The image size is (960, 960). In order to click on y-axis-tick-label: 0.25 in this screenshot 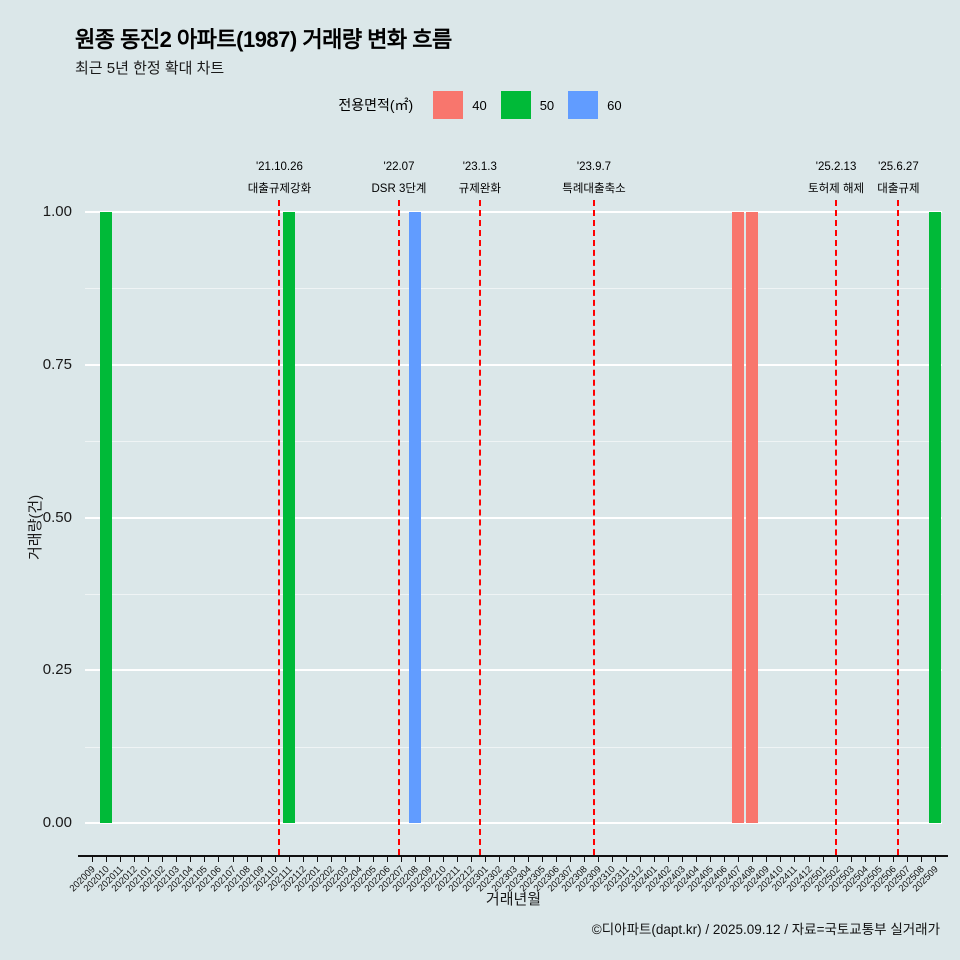, I will do `click(57, 670)`.